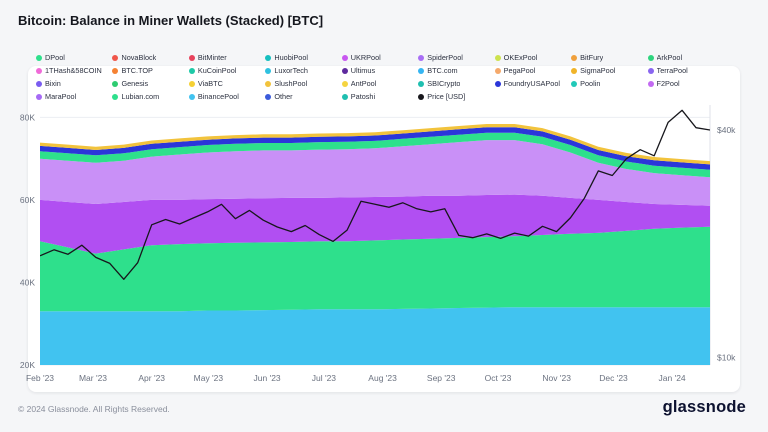 This screenshot has width=768, height=432. I want to click on svg-text: Oct '23, so click(498, 378).